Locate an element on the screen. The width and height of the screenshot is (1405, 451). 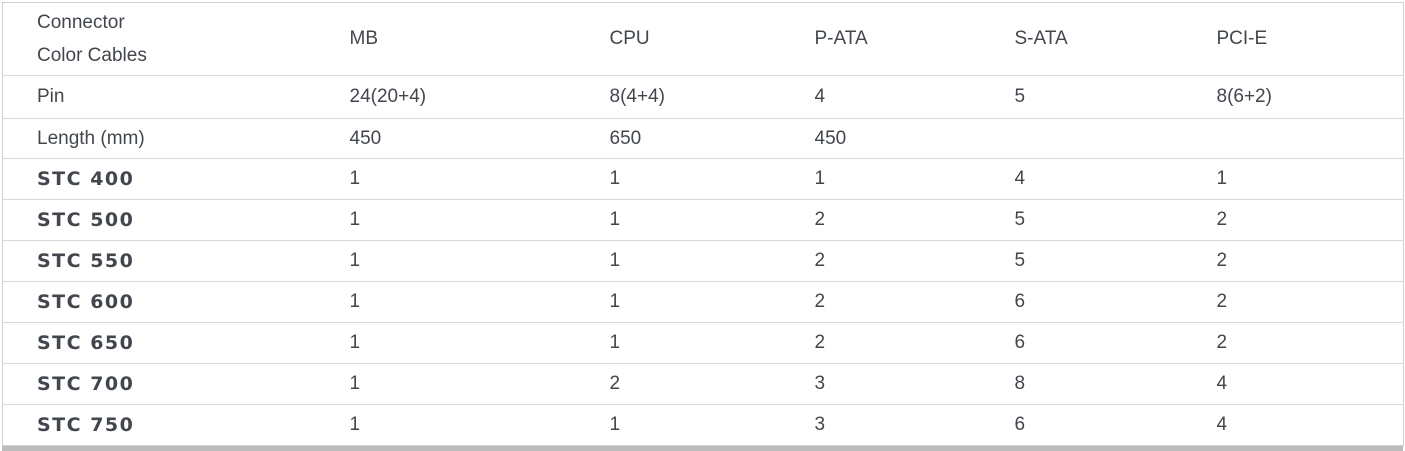
pin-mb-cell: 24(20+4) is located at coordinates (449, 97).